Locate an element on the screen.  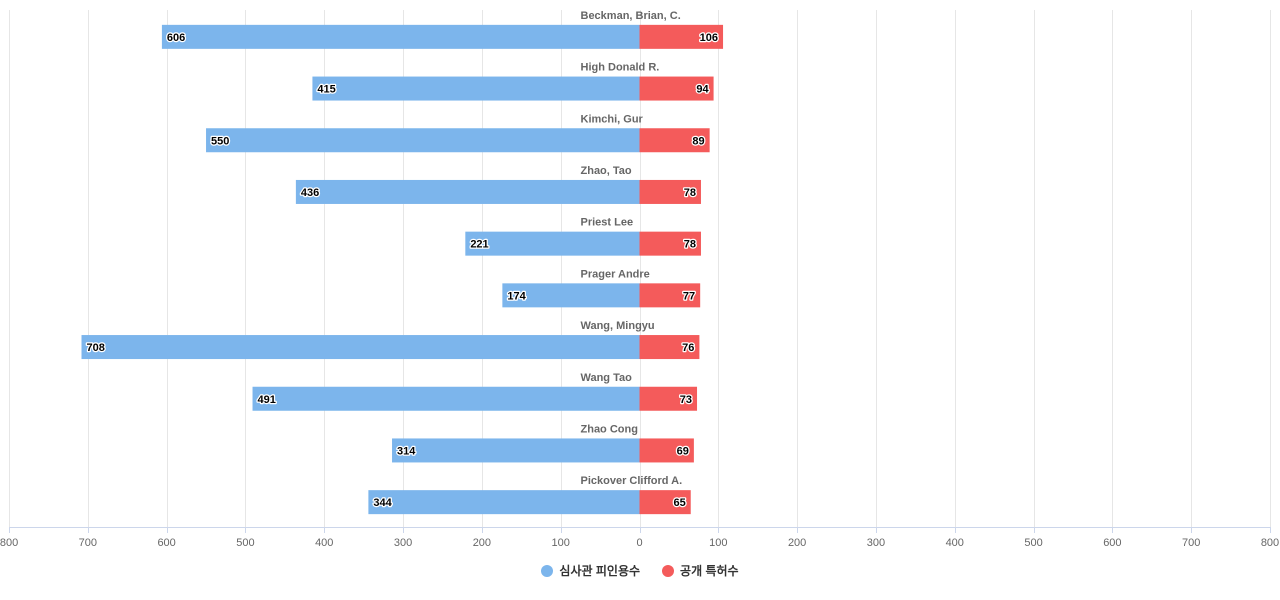
category-label: Wang, Mingyu is located at coordinates (618, 326).